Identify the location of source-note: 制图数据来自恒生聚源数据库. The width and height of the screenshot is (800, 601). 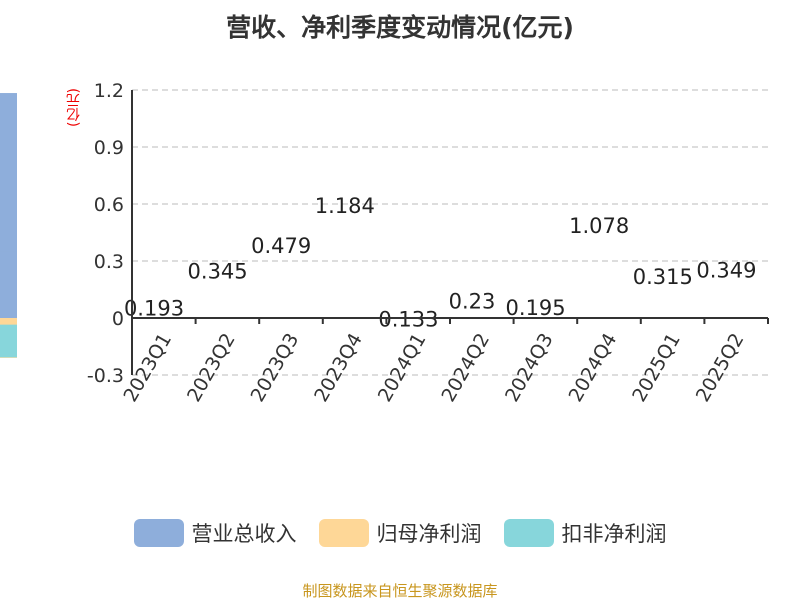
(400, 591).